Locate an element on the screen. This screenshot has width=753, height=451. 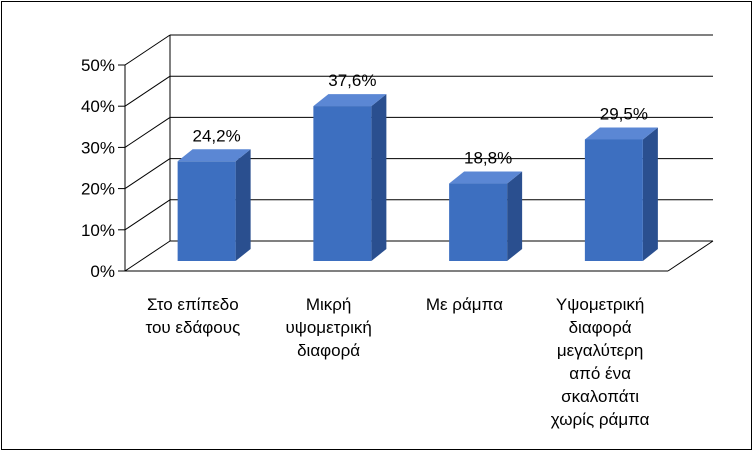
category-label: Στο επίπεδο του εδάφους is located at coordinates (192, 316).